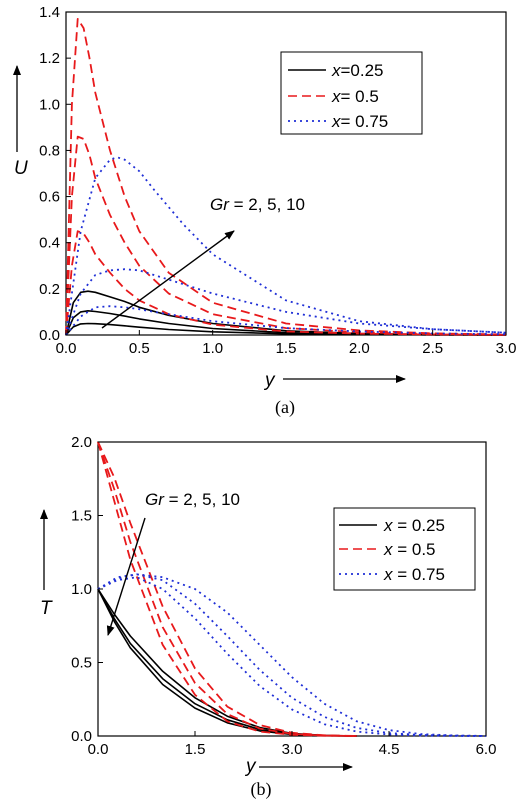 The height and width of the screenshot is (802, 520). What do you see at coordinates (139, 348) in the screenshot?
I see `x-tick-label-a-1: 0.5` at bounding box center [139, 348].